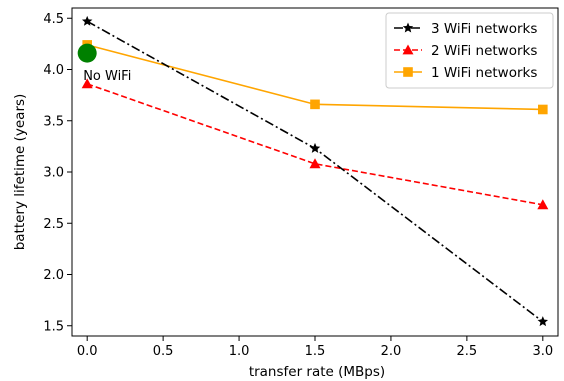  Describe the element at coordinates (467, 351) in the screenshot. I see `x-tick-label: 2.5` at that location.